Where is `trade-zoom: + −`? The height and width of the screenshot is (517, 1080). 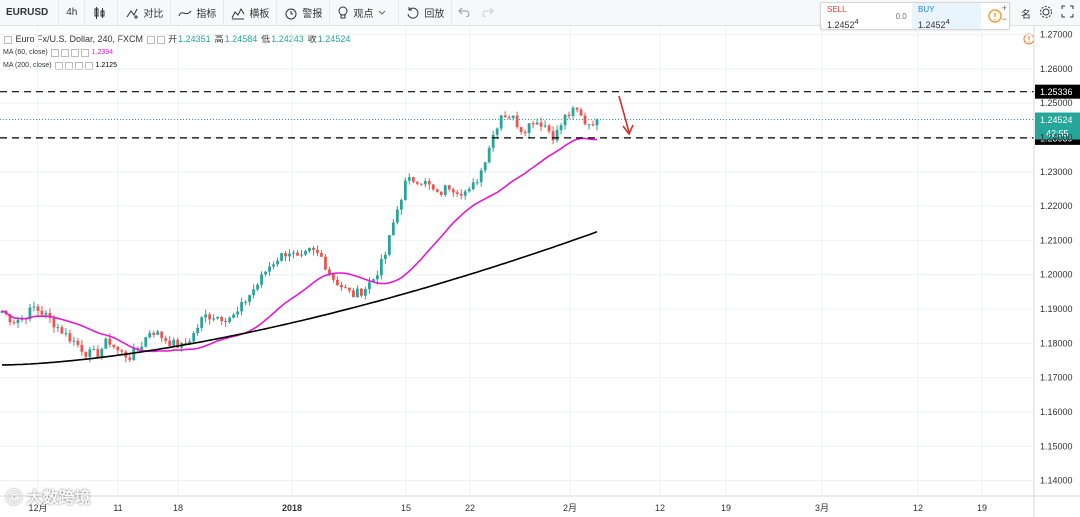
trade-zoom: + − is located at coordinates (1004, 14).